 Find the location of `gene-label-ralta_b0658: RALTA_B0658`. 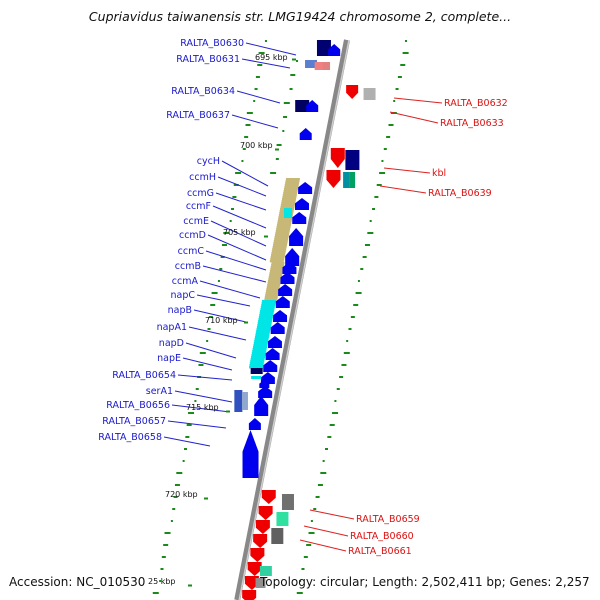

gene-label-ralta_b0658: RALTA_B0658 is located at coordinates (130, 437).